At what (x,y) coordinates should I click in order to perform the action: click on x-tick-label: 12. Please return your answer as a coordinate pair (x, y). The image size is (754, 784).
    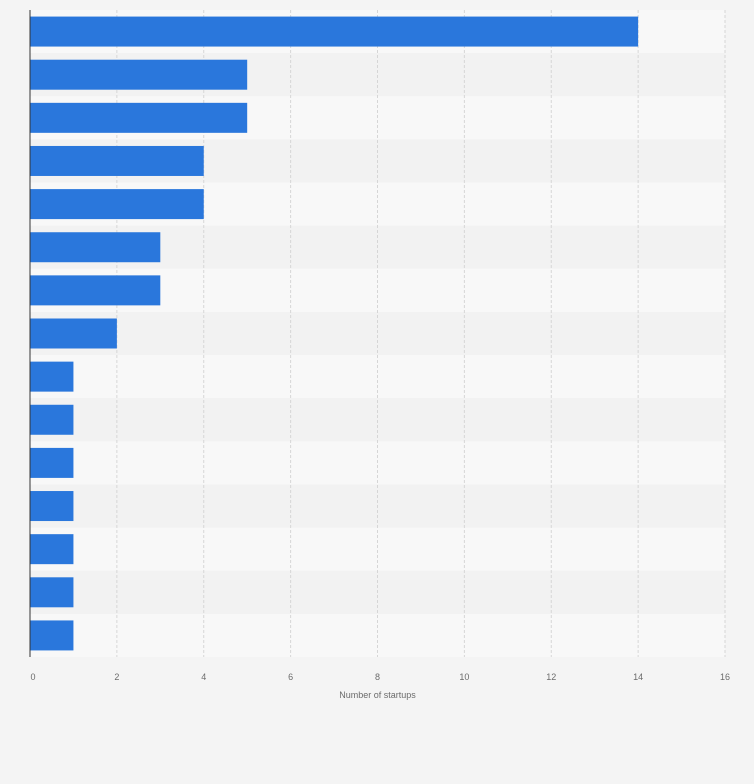
    Looking at the image, I should click on (551, 677).